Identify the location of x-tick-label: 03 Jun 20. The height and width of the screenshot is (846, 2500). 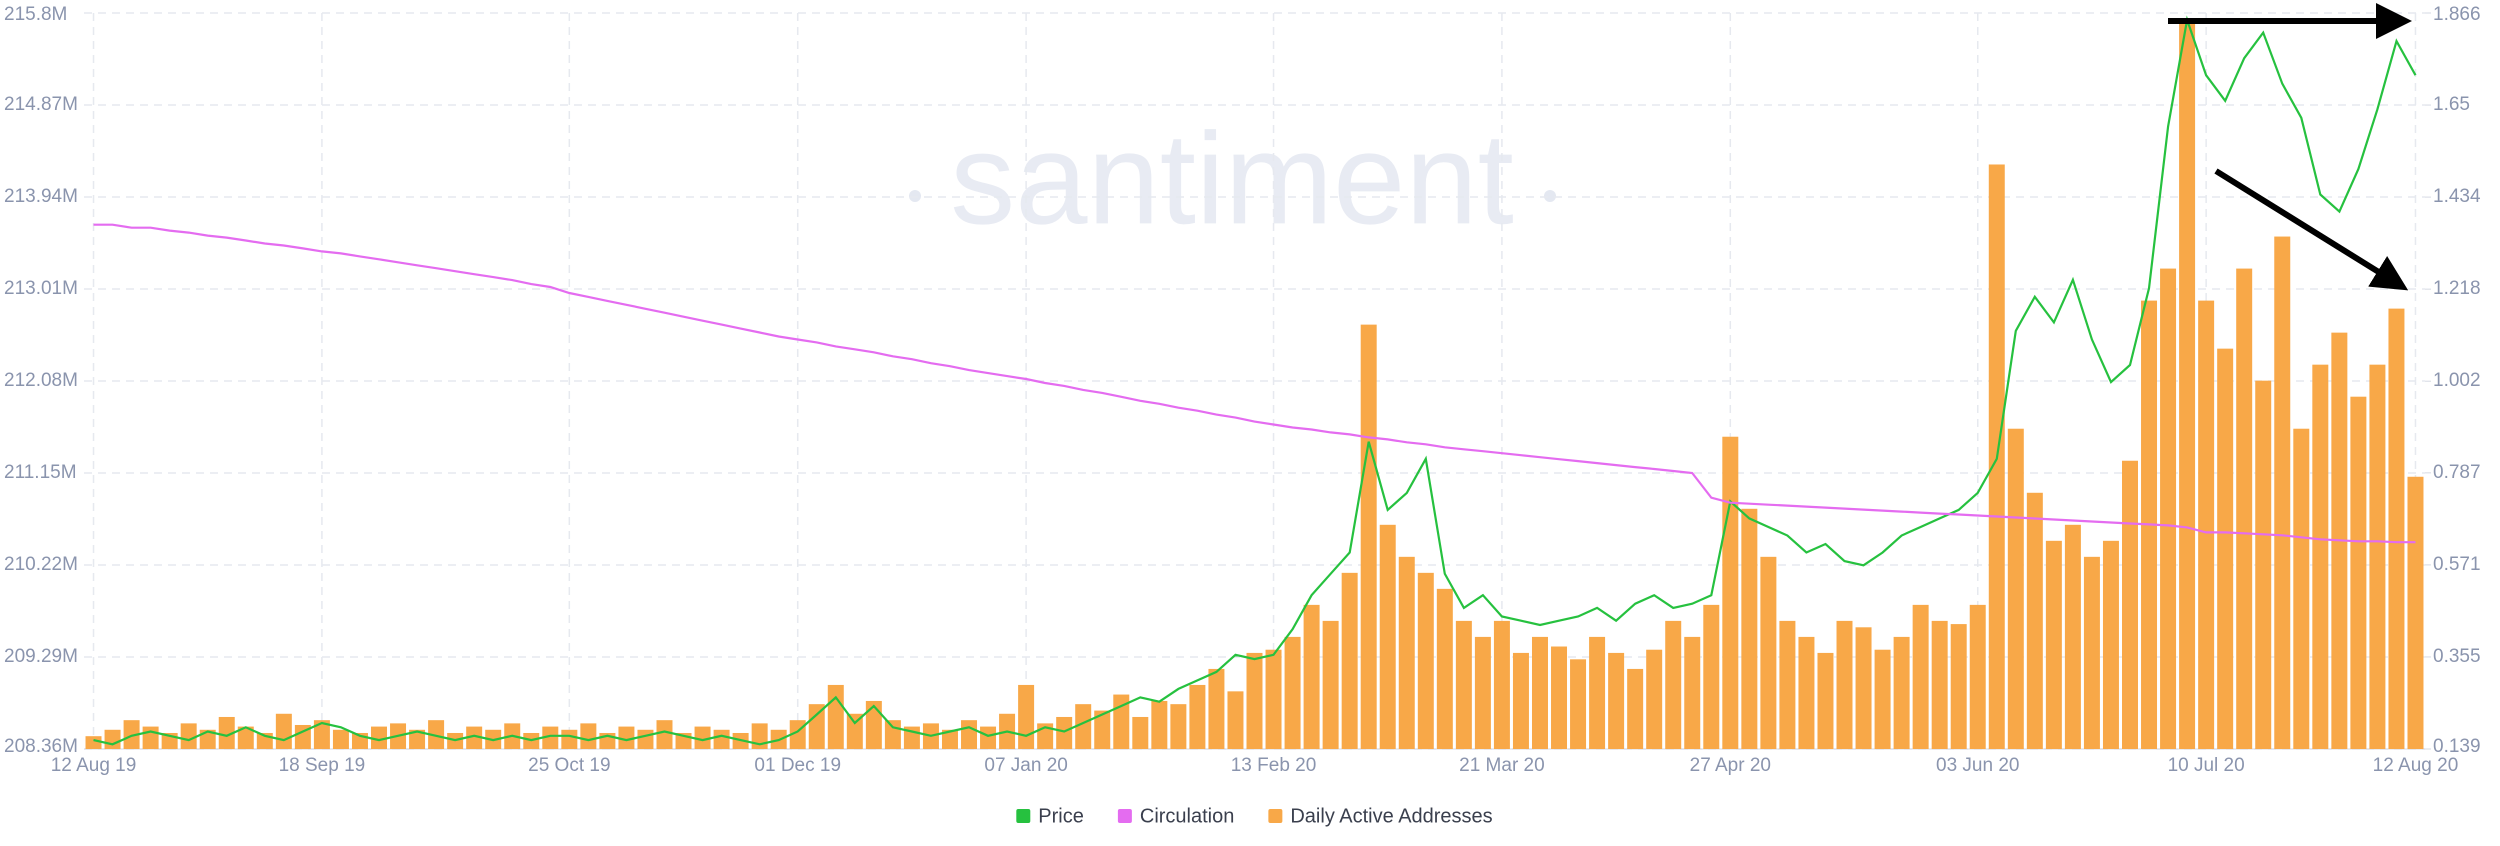
(1977, 765).